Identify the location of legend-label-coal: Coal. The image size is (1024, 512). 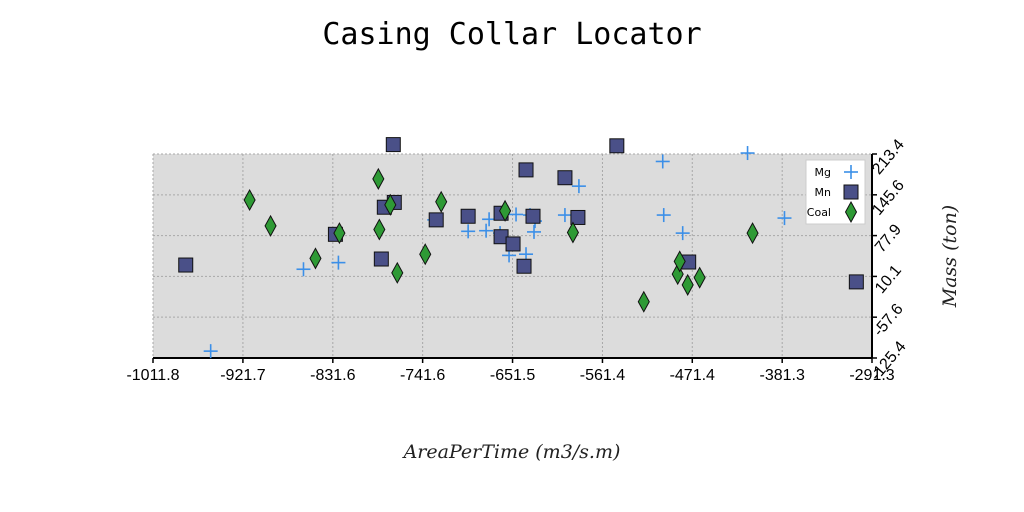
(819, 212).